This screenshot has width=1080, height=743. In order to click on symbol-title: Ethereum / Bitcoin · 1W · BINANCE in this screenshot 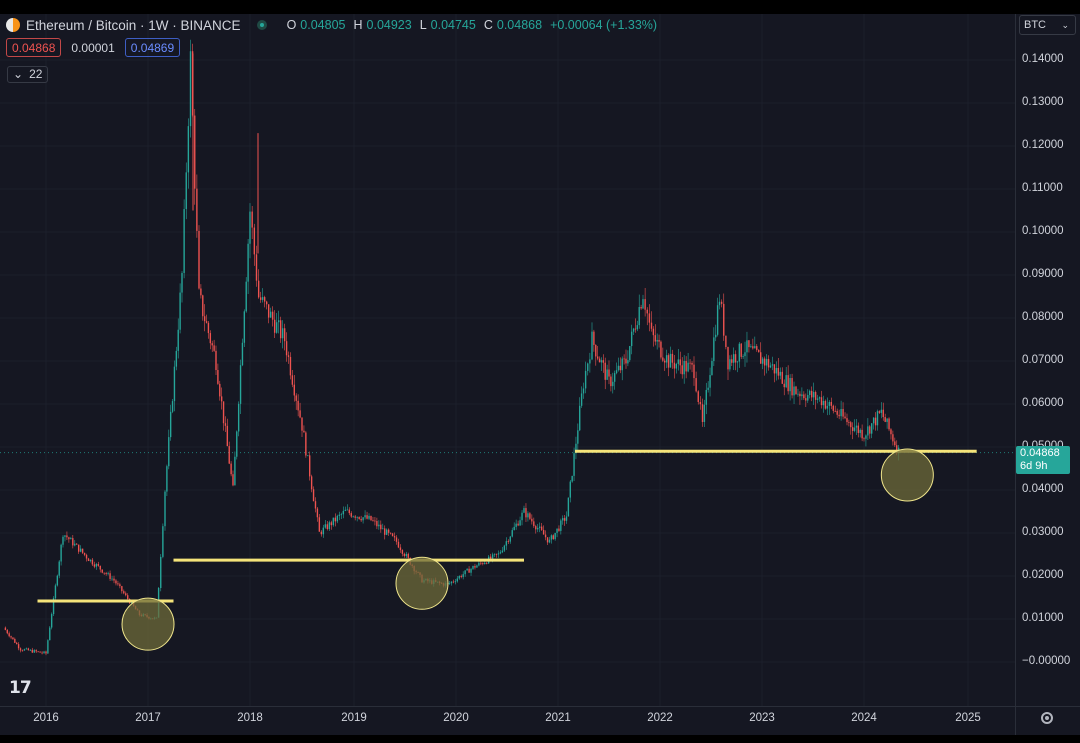, I will do `click(133, 25)`.